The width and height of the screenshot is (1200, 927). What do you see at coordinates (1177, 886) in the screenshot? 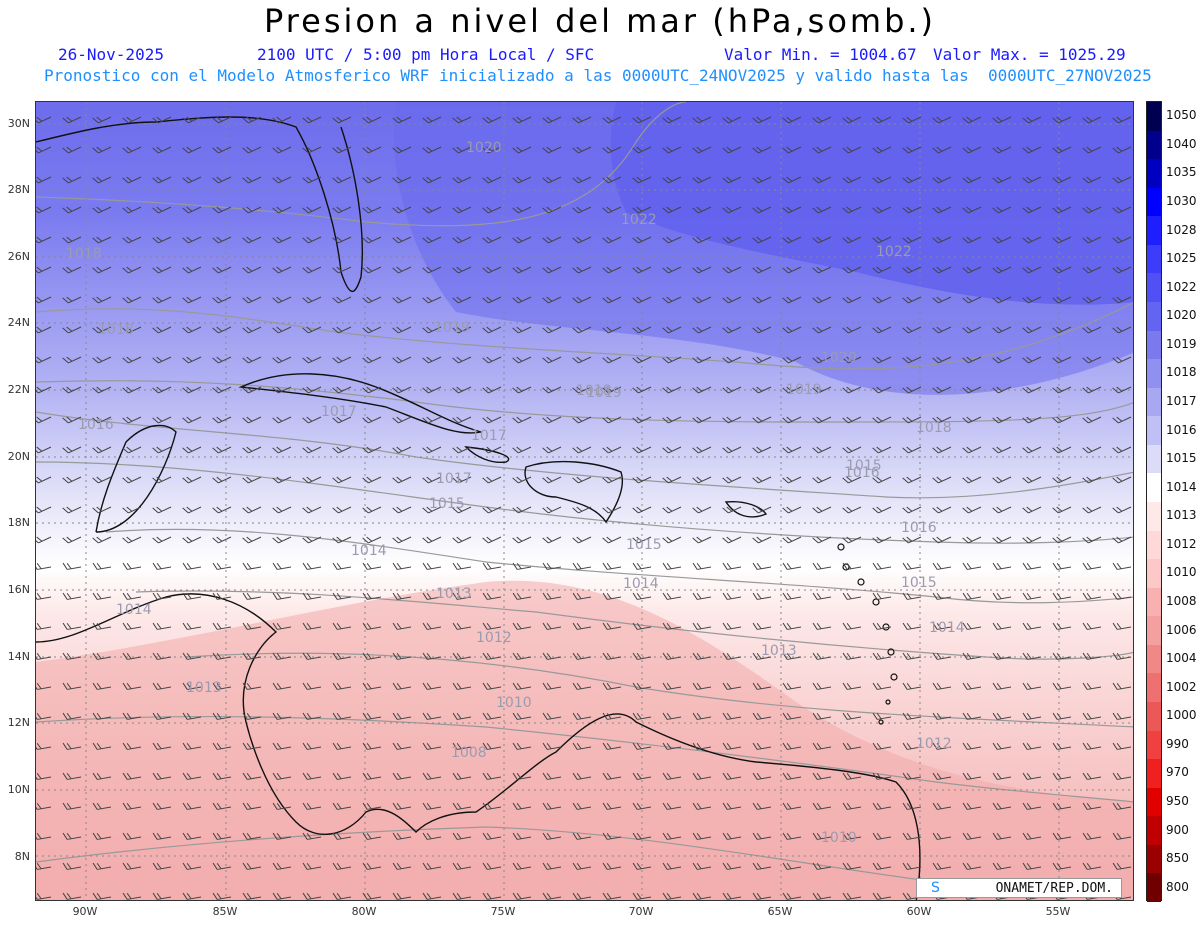
I see `colorbar-label: 800` at bounding box center [1177, 886].